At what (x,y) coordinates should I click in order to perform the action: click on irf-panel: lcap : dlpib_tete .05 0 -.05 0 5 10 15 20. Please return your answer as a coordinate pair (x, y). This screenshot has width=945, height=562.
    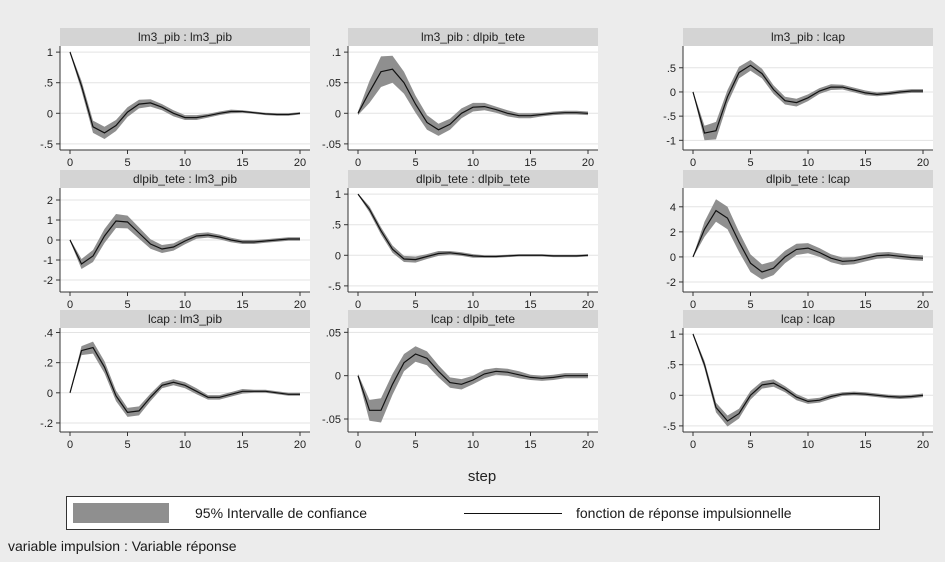
    Looking at the image, I should click on (460, 380).